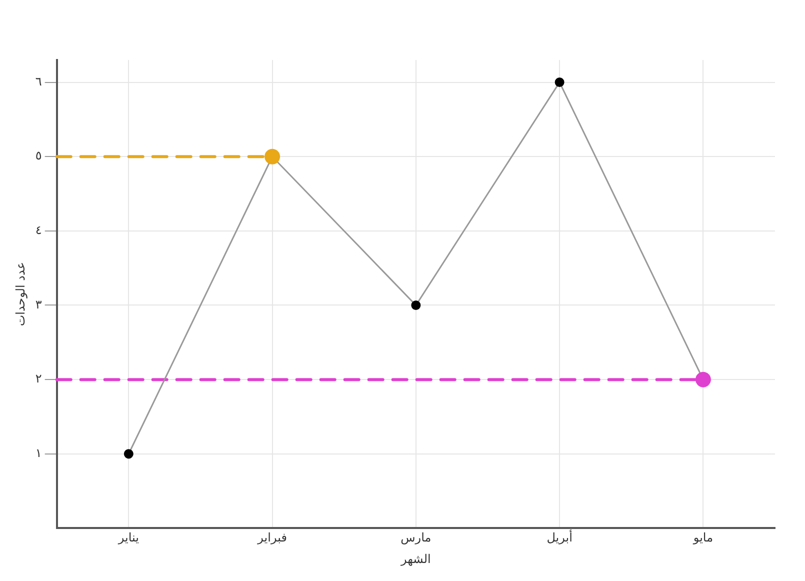  What do you see at coordinates (128, 537) in the screenshot?
I see `x-tick-label: يناير` at bounding box center [128, 537].